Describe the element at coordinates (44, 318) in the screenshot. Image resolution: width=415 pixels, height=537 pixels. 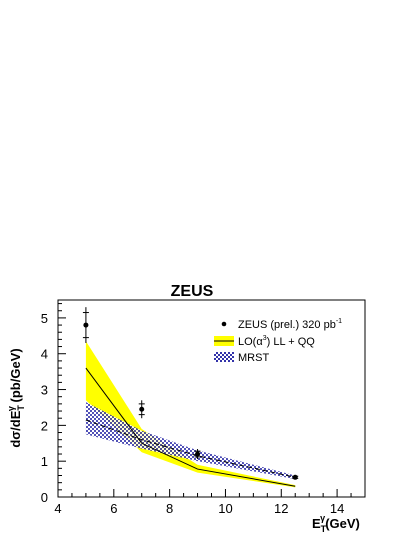
I see `y-tick-label: 5` at that location.